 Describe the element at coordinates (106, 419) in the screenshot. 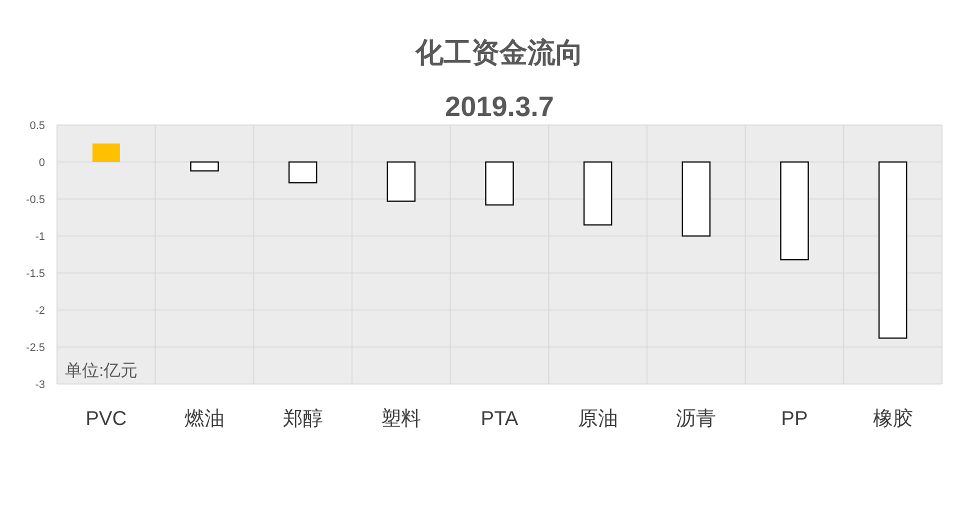

I see `x-tick-label: PVC` at that location.